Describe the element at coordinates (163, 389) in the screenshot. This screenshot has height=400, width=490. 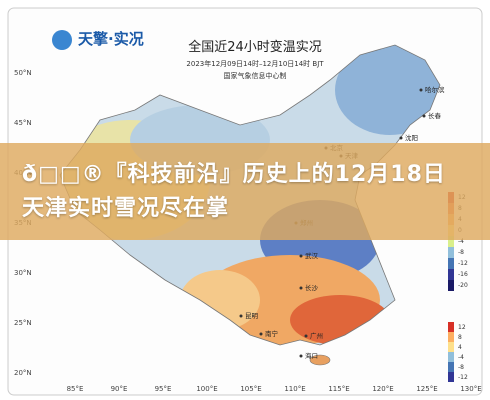
I see `lon-label: 95°E` at that location.